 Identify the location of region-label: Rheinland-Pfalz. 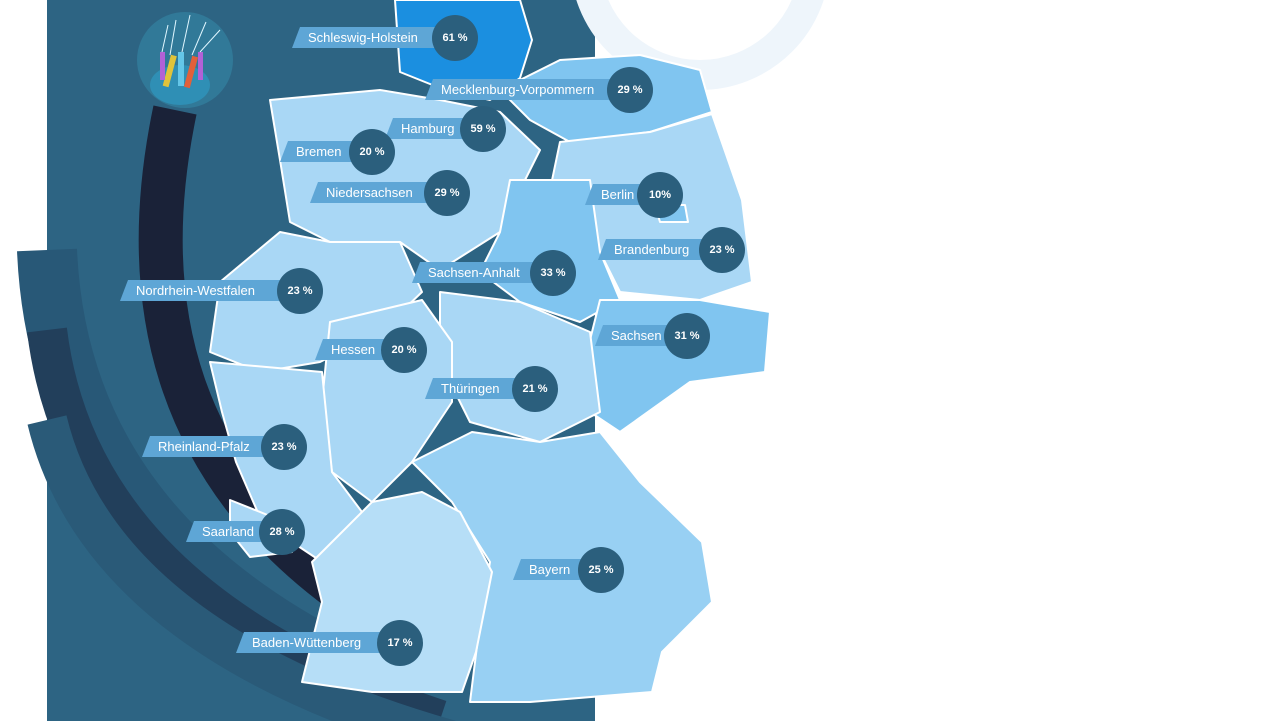
(213, 446).